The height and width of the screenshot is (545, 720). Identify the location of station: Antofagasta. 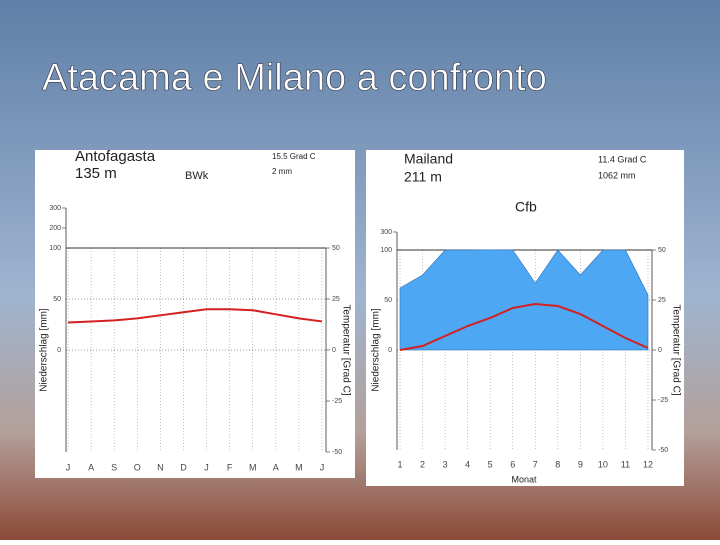
(115, 156).